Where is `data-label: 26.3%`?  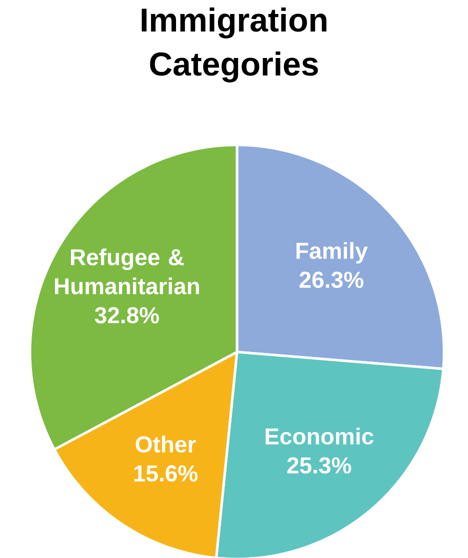 data-label: 26.3% is located at coordinates (332, 280).